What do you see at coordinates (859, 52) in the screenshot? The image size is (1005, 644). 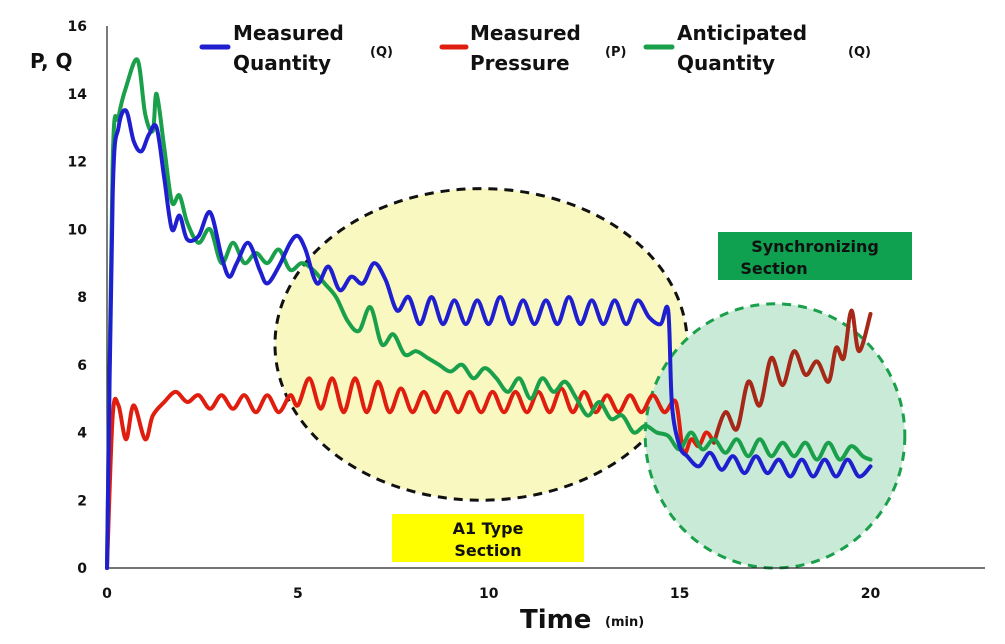 I see `legend-symbol-anticipated-quantity: (Q)` at bounding box center [859, 52].